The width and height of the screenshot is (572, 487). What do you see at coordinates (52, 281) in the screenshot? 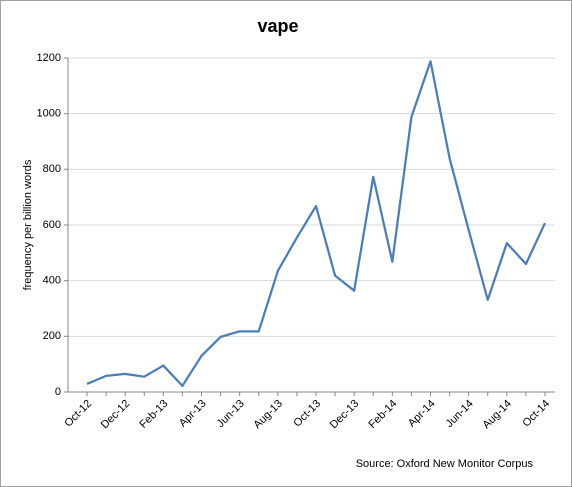
I see `y-tick-label: 400` at bounding box center [52, 281].